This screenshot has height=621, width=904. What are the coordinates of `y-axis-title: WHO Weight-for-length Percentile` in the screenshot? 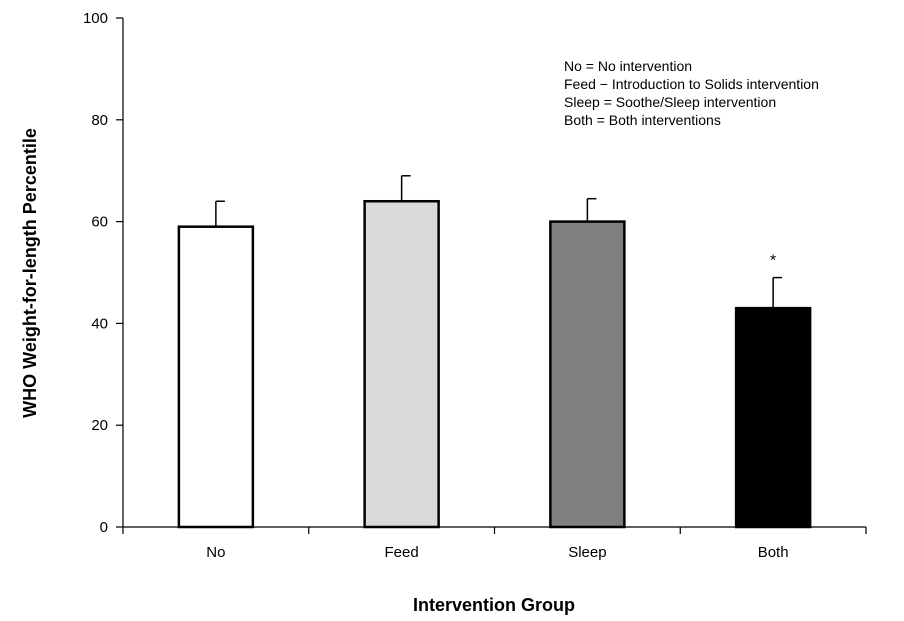 It's located at (30, 273).